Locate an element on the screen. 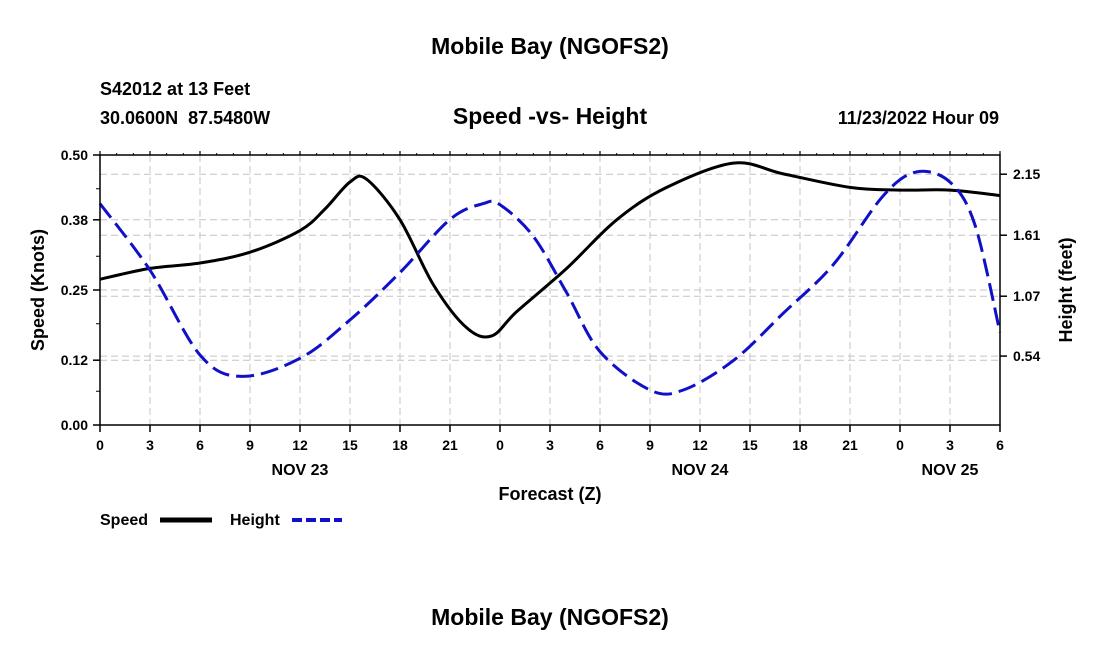 Image resolution: width=1100 pixels, height=650 pixels. legend: Speed Height is located at coordinates (221, 520).